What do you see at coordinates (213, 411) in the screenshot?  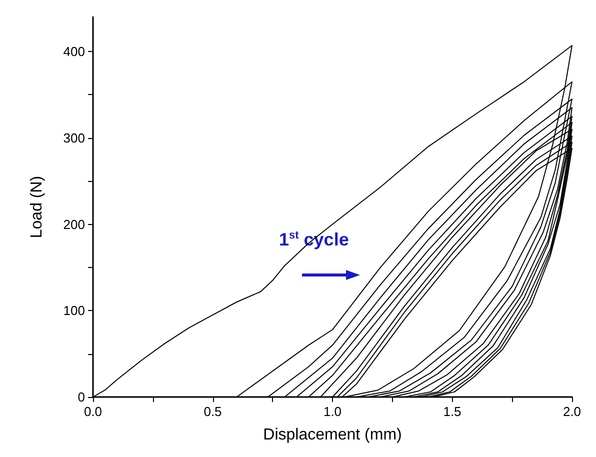 I see `x-tick-label: 0.5` at bounding box center [213, 411].